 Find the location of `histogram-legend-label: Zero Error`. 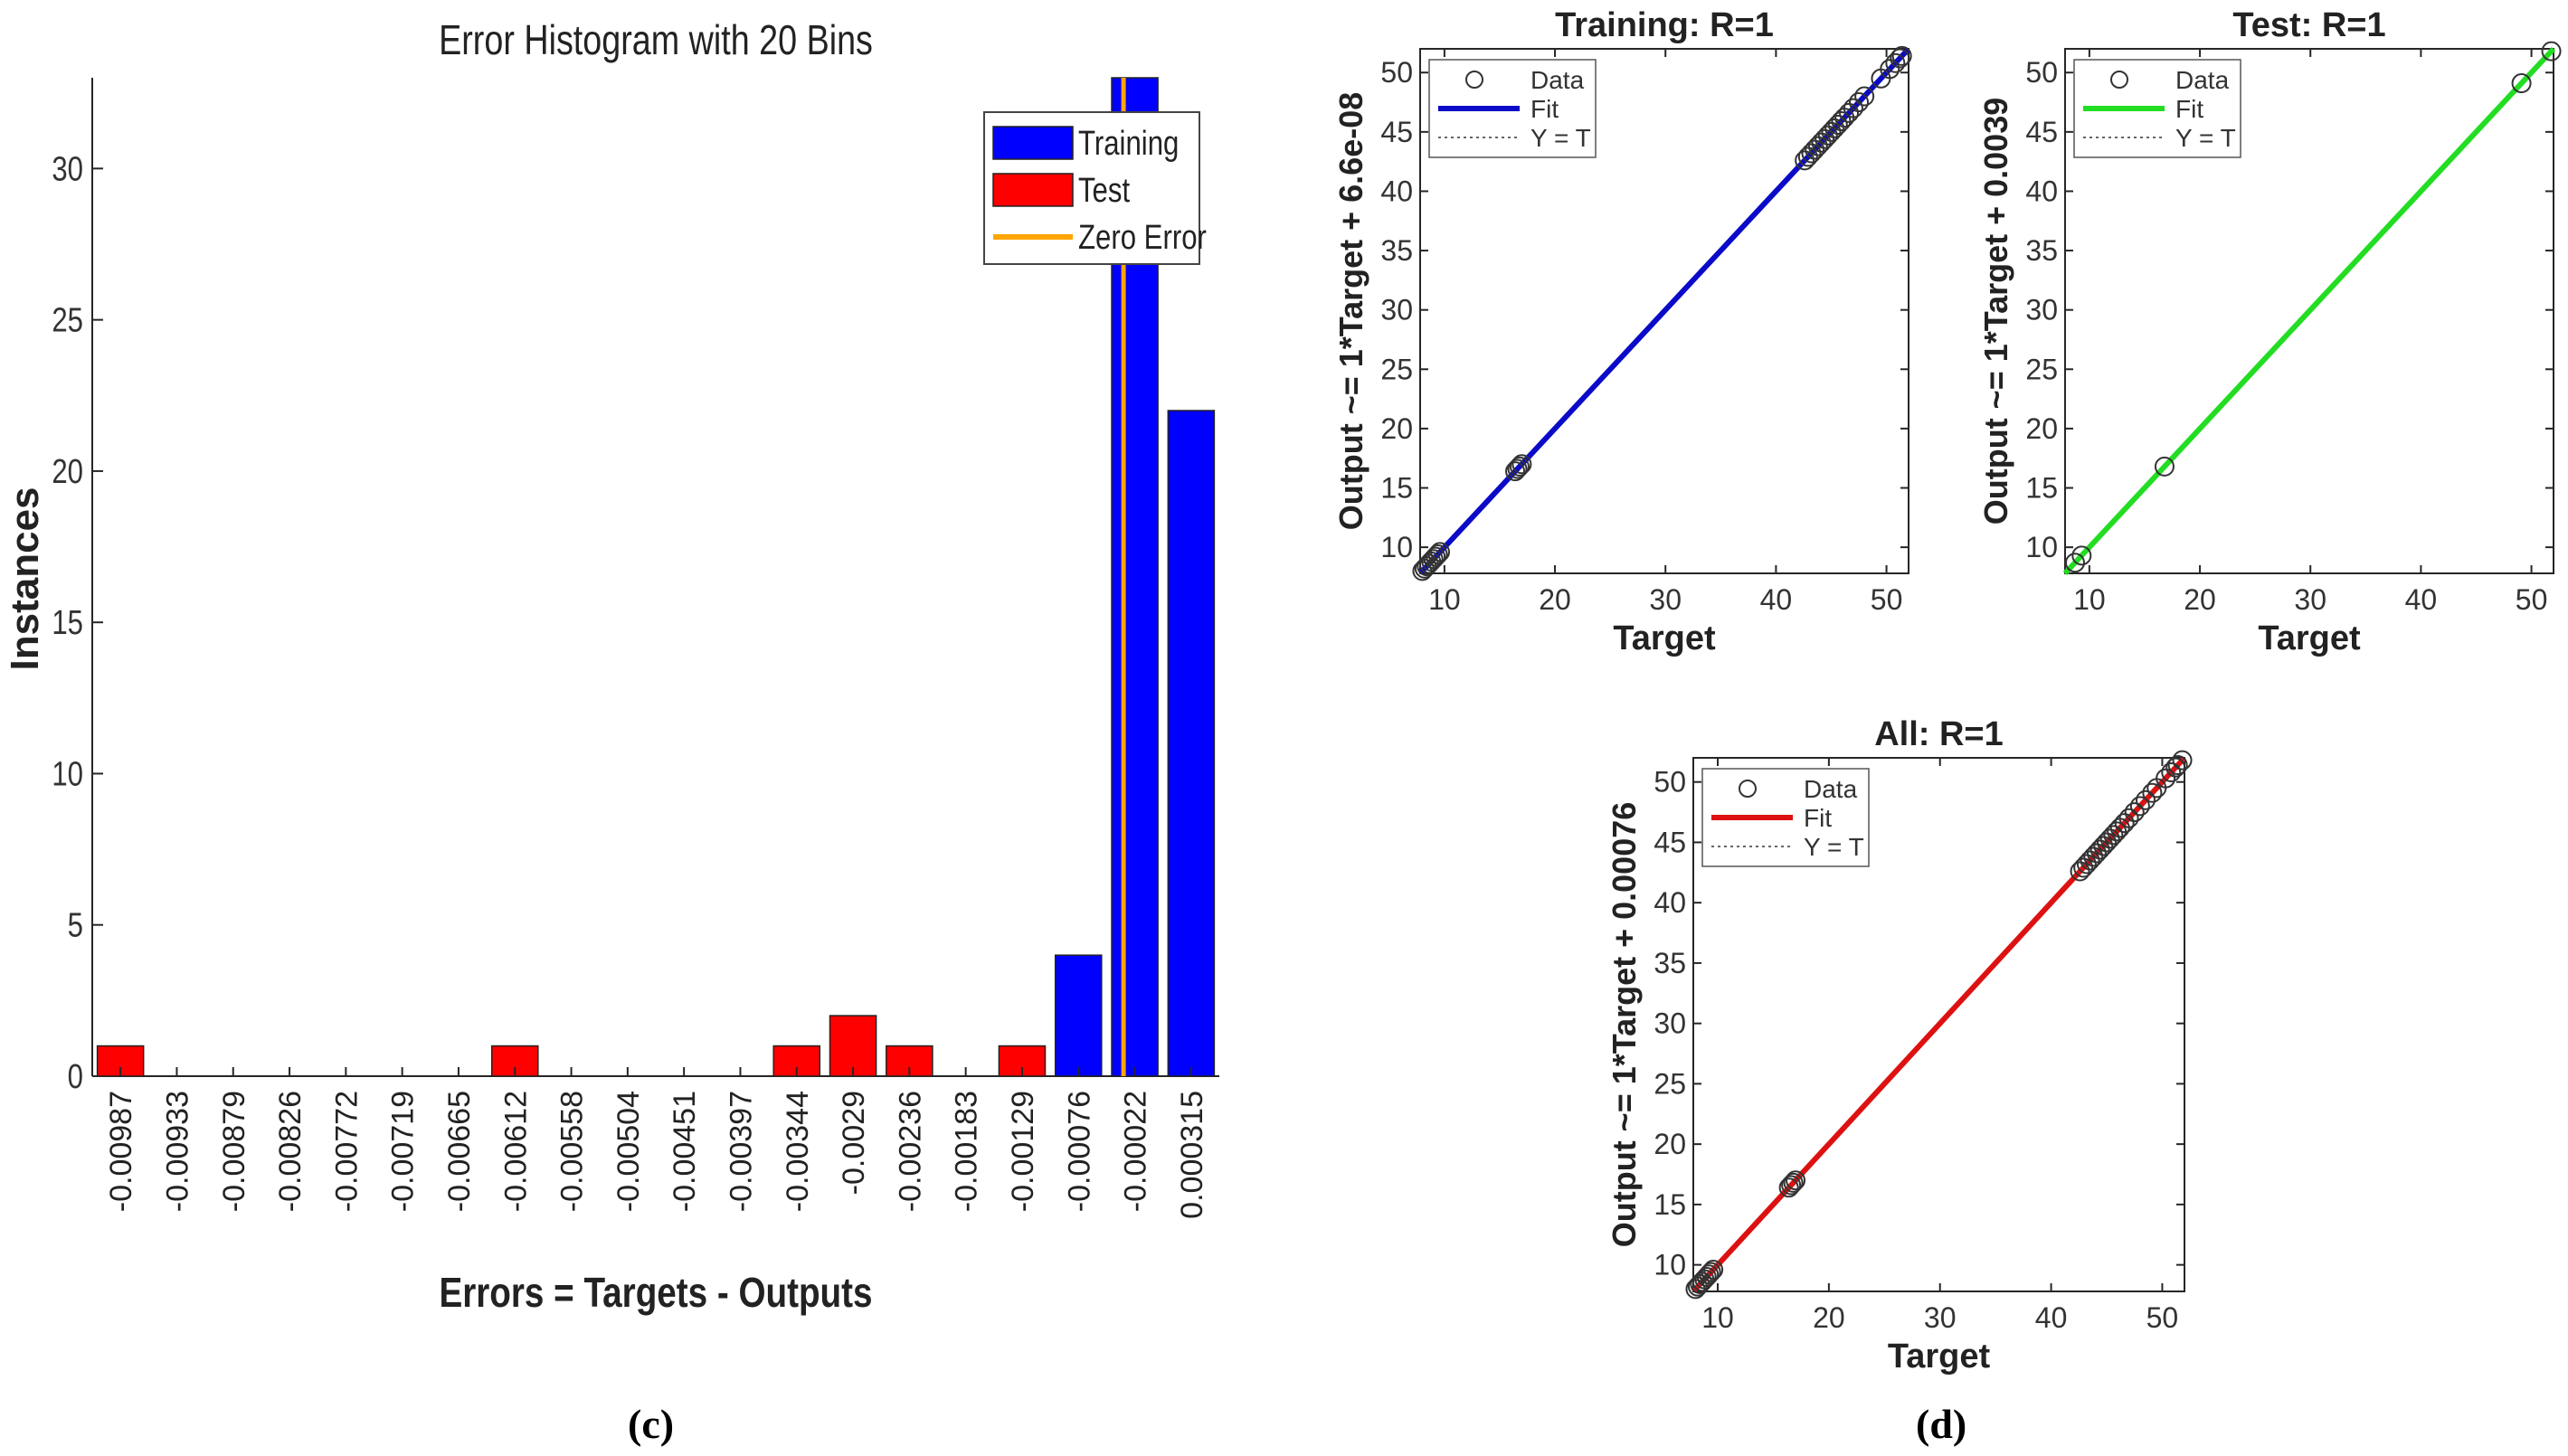

histogram-legend-label: Zero Error is located at coordinates (1142, 238).